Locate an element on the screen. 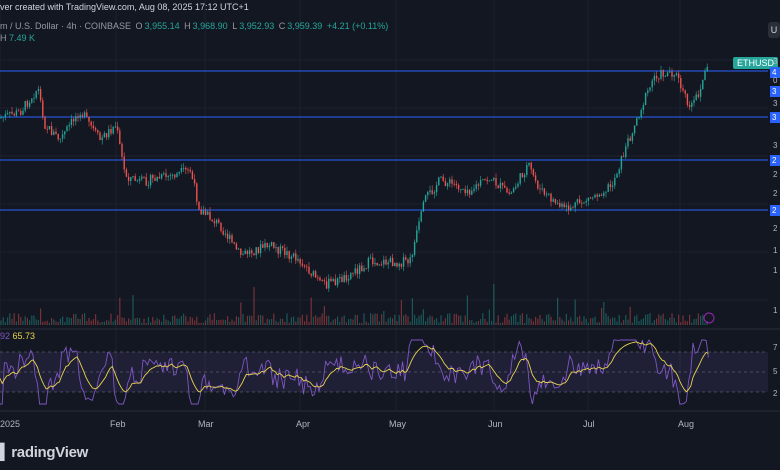 This screenshot has width=780, height=470. rsi-line is located at coordinates (354, 372).